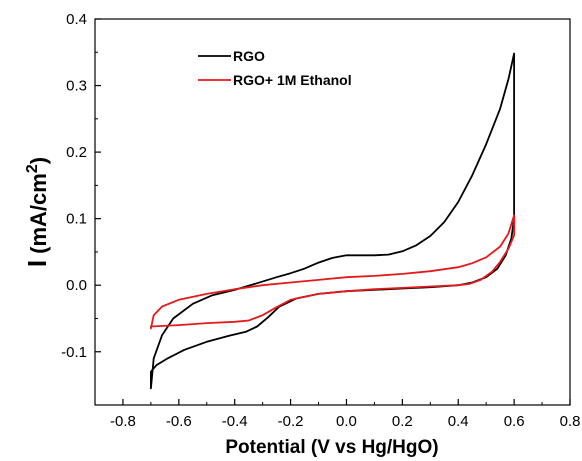  Describe the element at coordinates (346, 421) in the screenshot. I see `x-tick-label: 0.0` at that location.